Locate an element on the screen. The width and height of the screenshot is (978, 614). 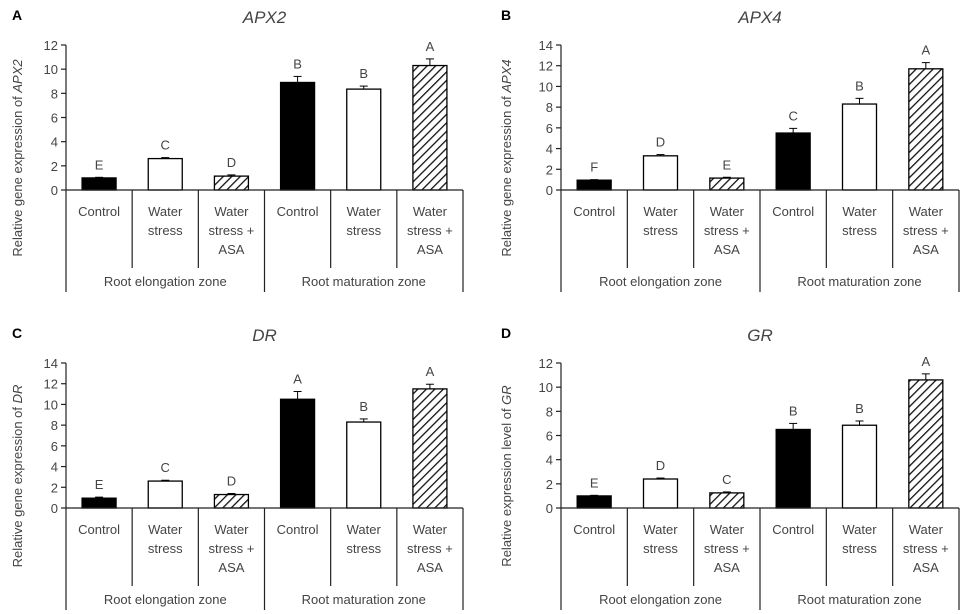
chart-title: APX4 is located at coordinates (759, 17).